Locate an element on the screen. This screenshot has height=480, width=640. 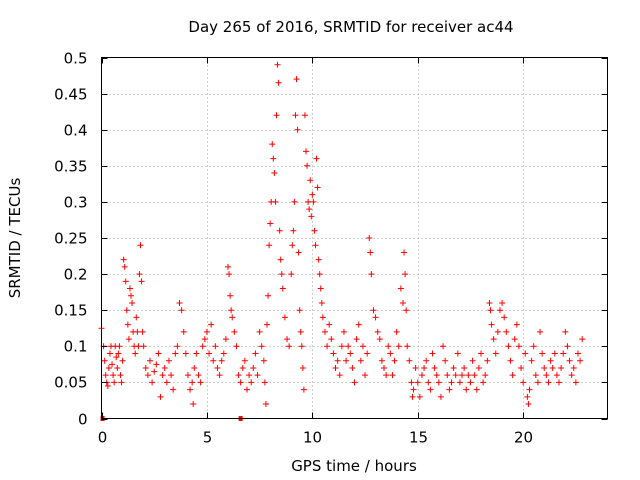
y-tick-label: 0 is located at coordinates (83, 420).